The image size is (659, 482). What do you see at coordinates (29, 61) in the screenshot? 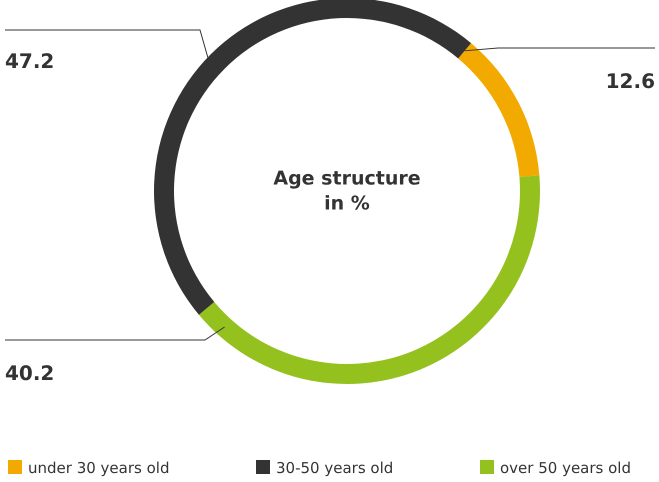
I see `data-label: 47.2` at bounding box center [29, 61].